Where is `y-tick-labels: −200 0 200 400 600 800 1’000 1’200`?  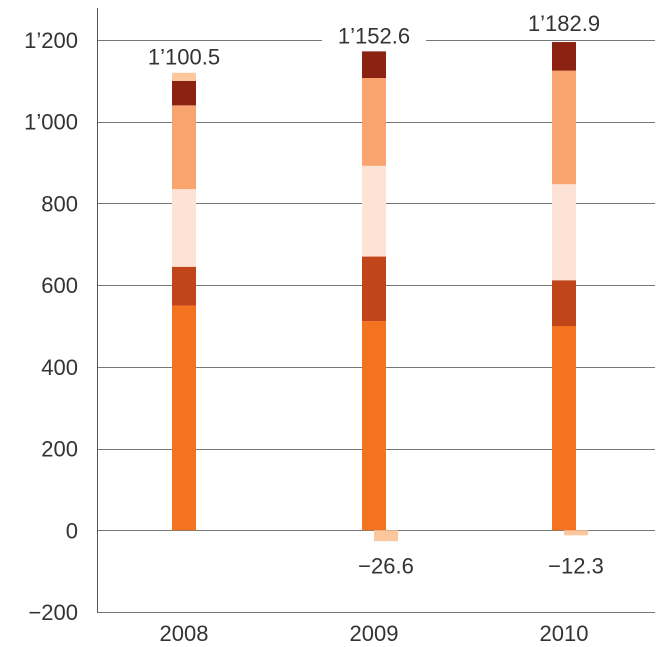 y-tick-labels: −200 0 200 400 600 800 1’000 1’200 is located at coordinates (51, 326).